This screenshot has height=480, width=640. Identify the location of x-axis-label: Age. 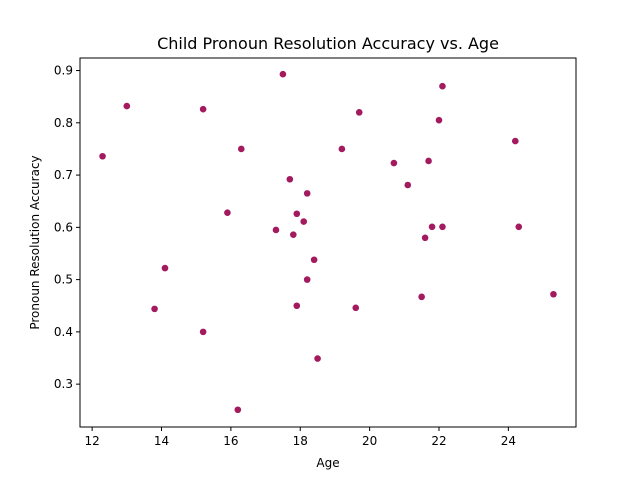
(327, 463).